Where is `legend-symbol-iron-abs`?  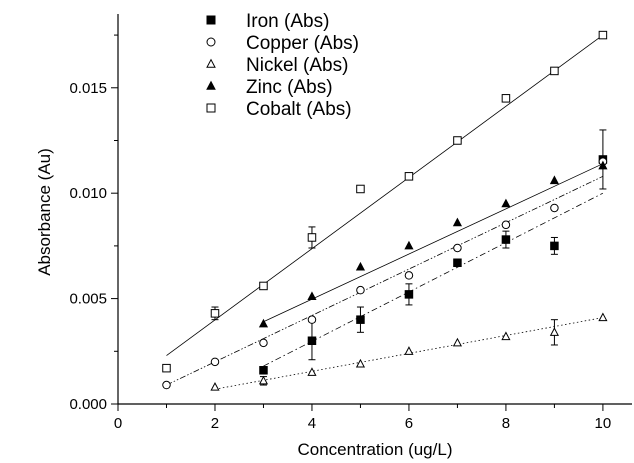 legend-symbol-iron-abs is located at coordinates (211, 20).